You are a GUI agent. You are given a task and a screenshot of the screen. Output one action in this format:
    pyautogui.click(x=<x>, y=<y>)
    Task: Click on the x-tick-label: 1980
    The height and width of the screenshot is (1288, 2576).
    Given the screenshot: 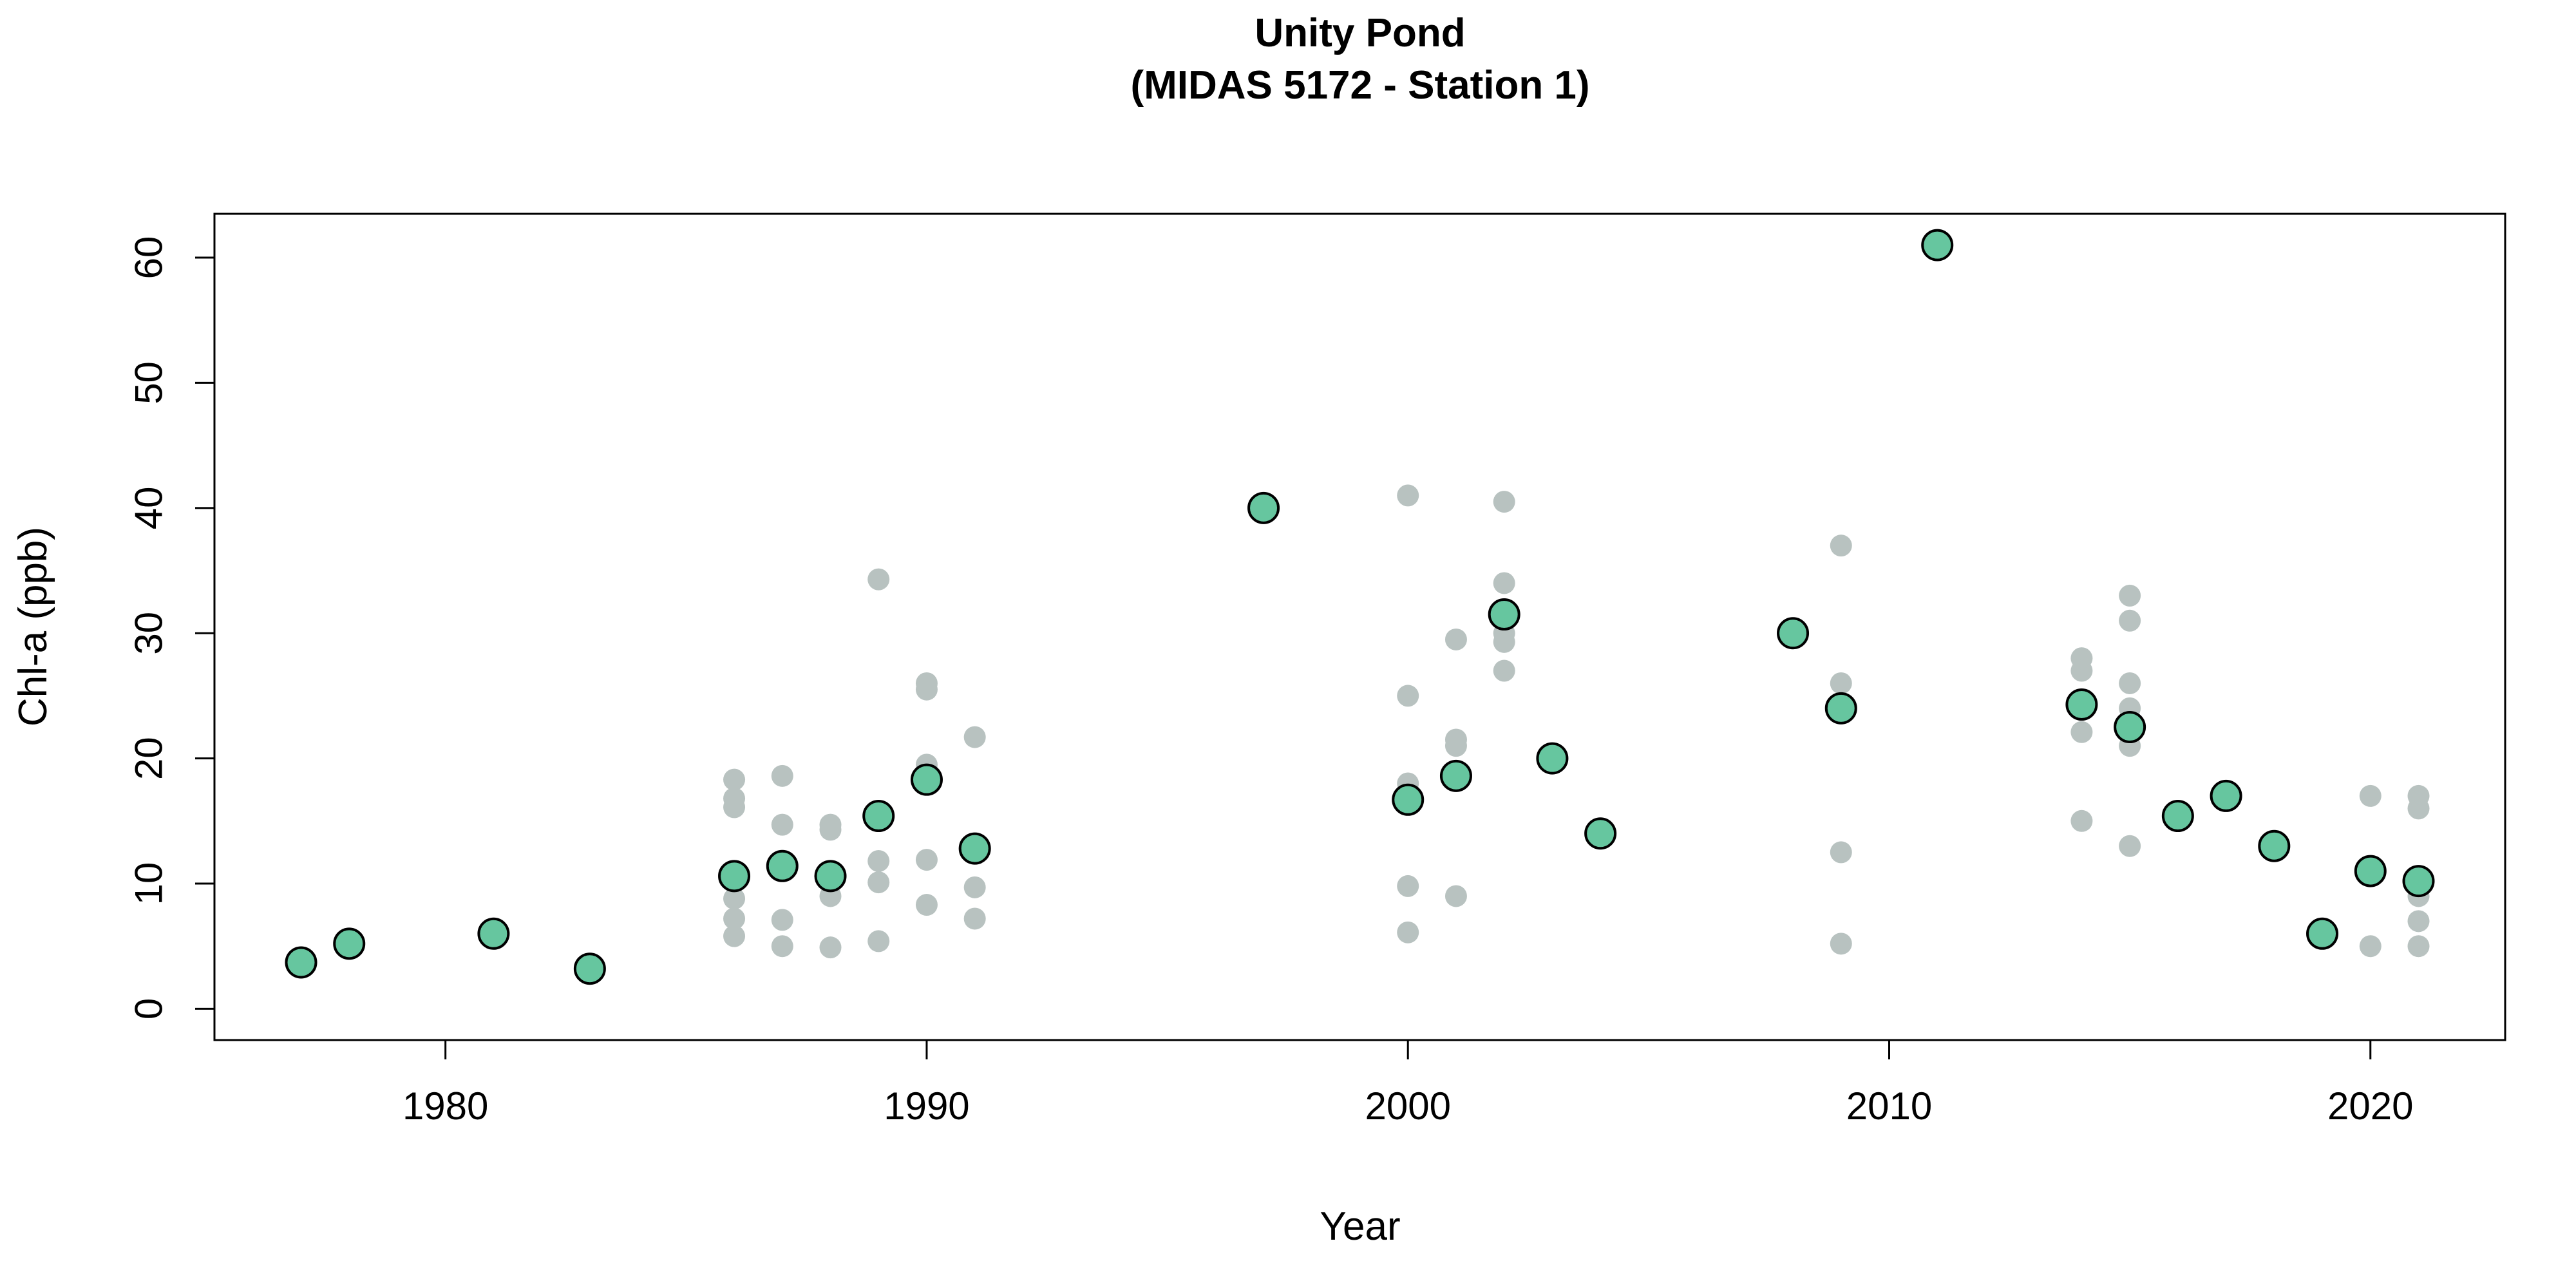 What is the action you would take?
    pyautogui.click(x=445, y=1106)
    